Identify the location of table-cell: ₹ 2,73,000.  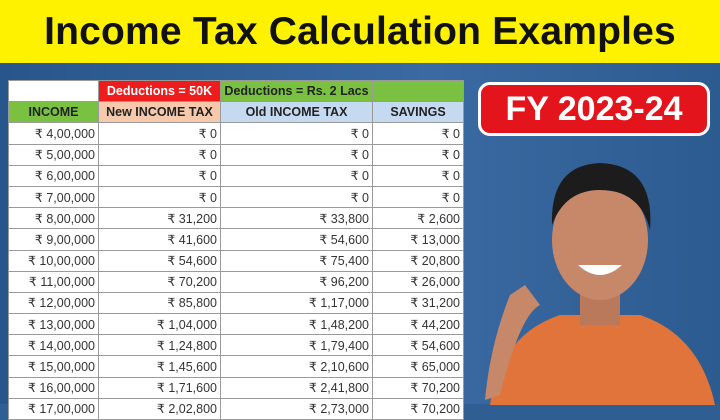
(296, 408).